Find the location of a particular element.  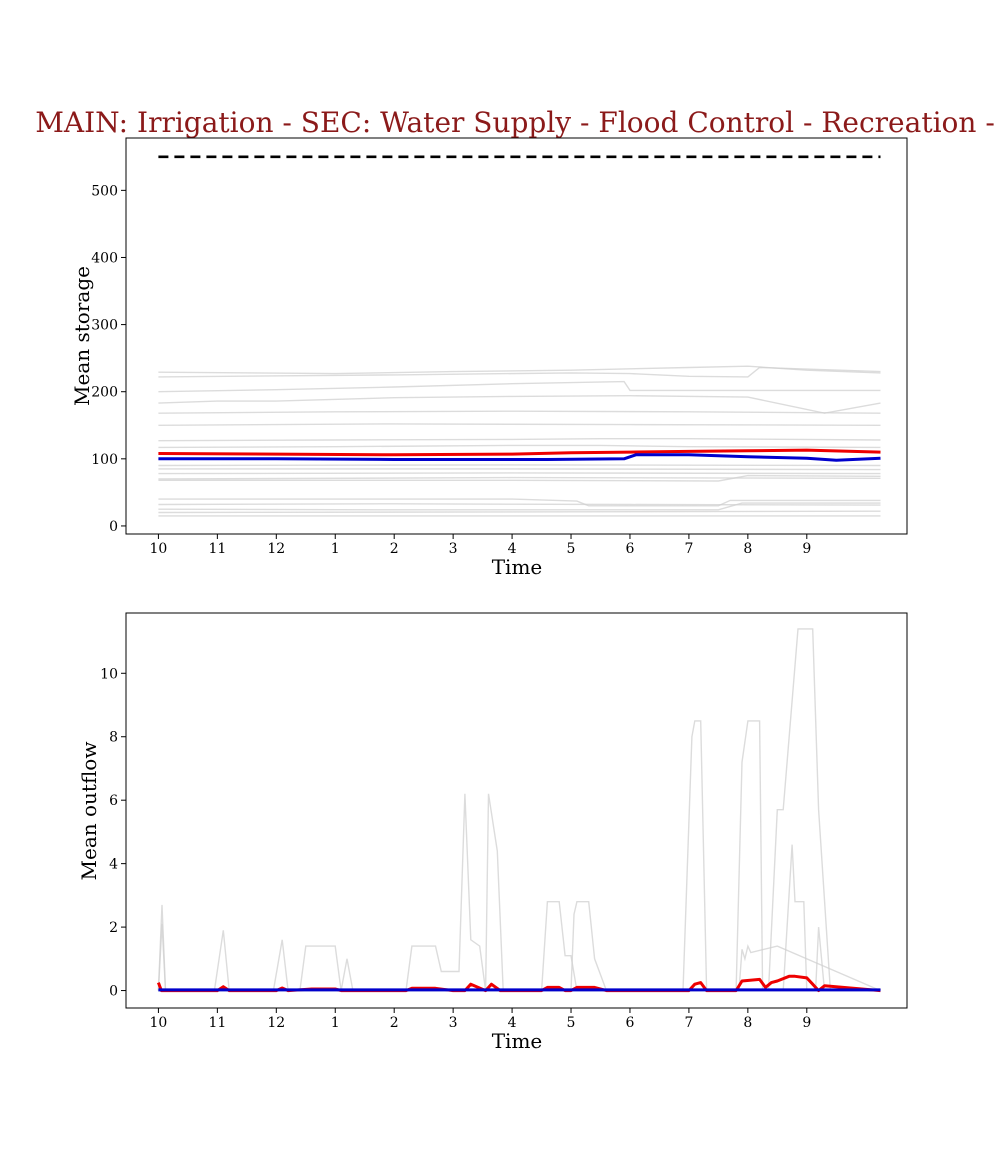

outflow-y-tick-label-6: 6 is located at coordinates (113, 801).